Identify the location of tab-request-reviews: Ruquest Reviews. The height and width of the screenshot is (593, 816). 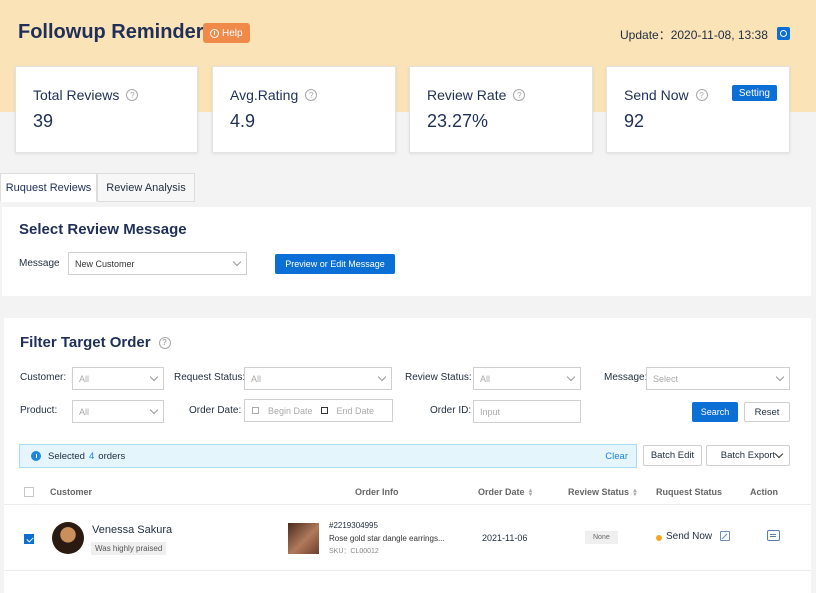
(48, 187).